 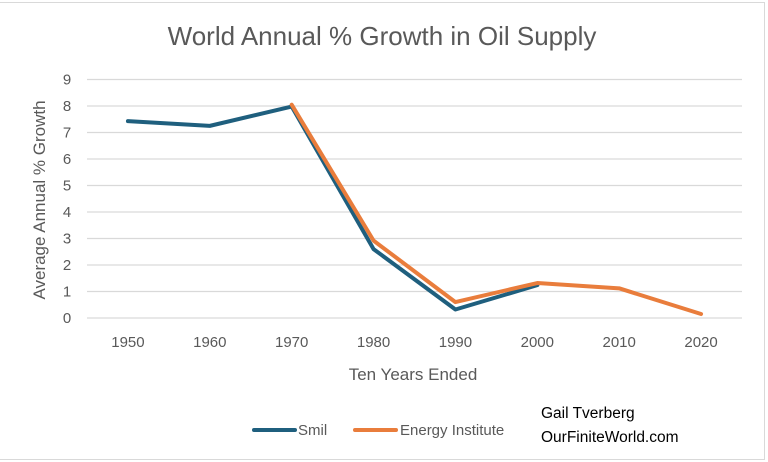 I want to click on x-tick-label: 1980, so click(x=373, y=342).